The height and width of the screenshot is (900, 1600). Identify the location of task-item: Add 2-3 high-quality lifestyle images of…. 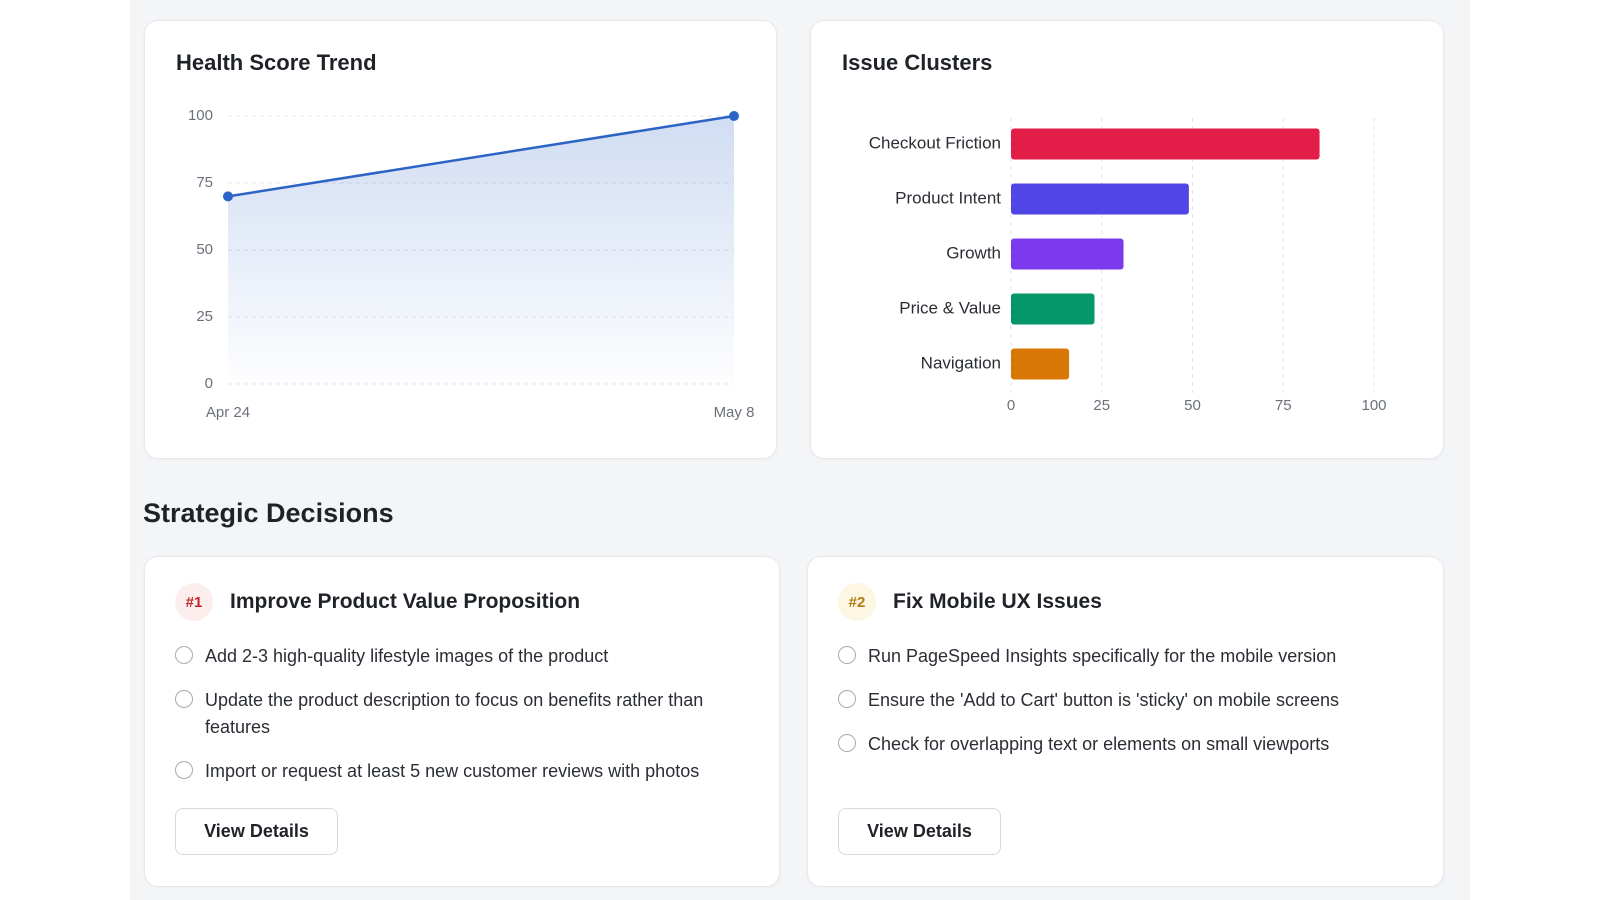
(465, 656).